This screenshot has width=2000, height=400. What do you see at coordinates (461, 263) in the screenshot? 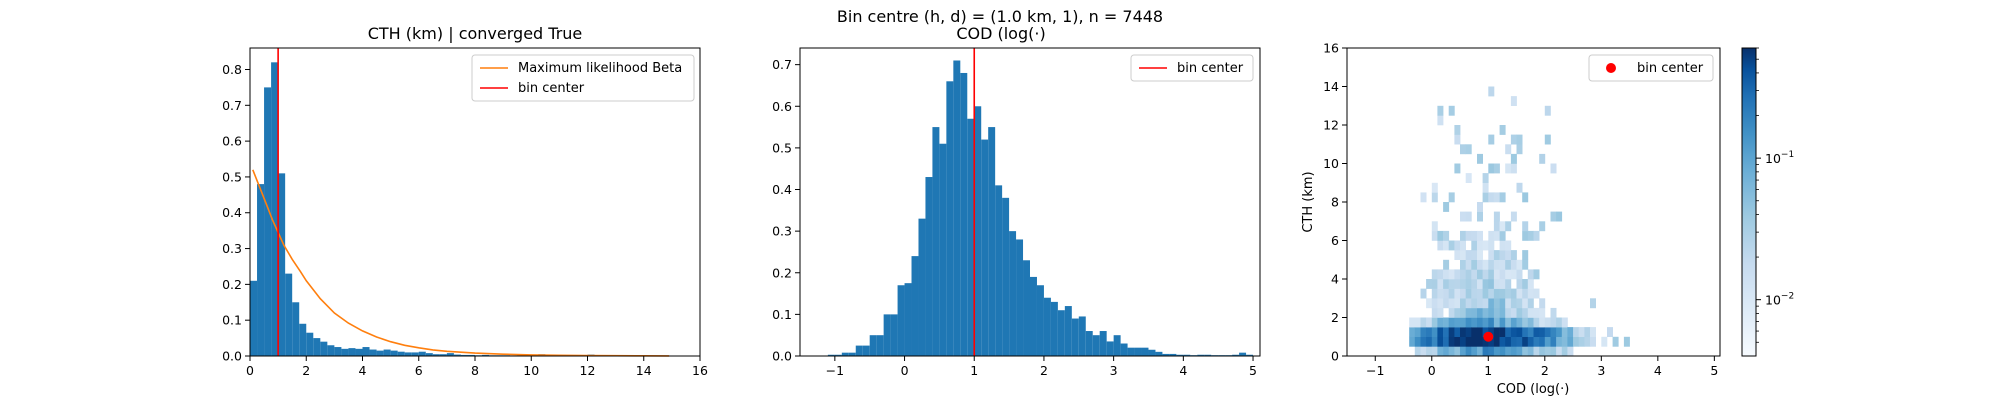
I see `beta-fit-curve-group` at bounding box center [461, 263].